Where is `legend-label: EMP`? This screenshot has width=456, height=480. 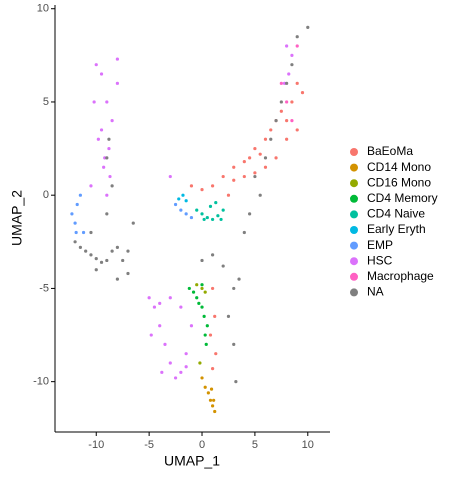
legend-label: EMP is located at coordinates (380, 245).